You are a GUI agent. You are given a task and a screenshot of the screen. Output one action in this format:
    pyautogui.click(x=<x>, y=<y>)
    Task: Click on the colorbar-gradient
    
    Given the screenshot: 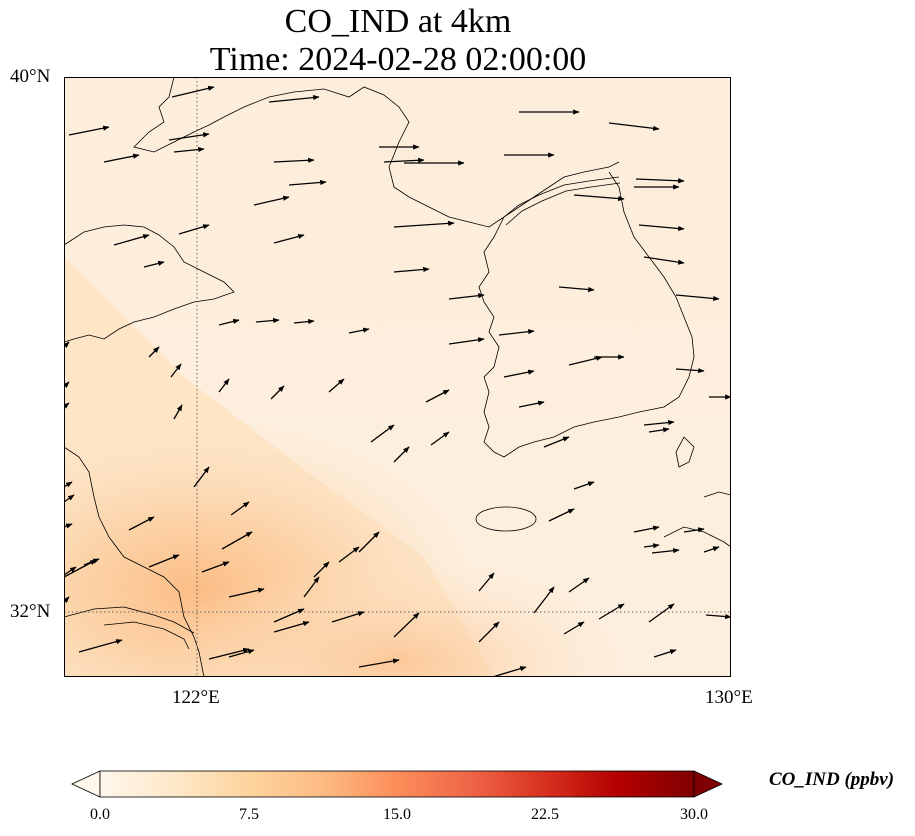 What is the action you would take?
    pyautogui.click(x=397, y=784)
    